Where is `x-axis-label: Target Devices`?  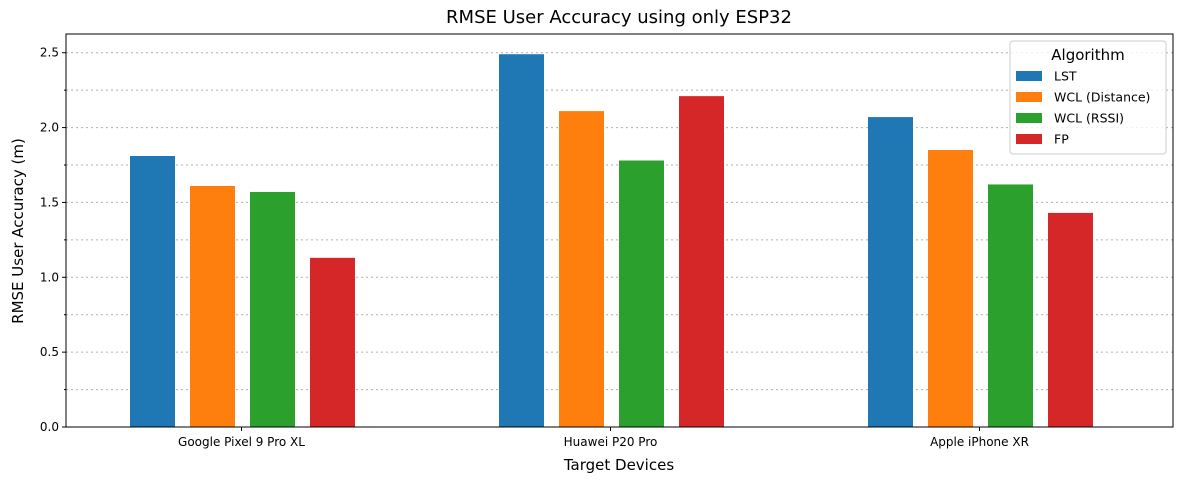
x-axis-label: Target Devices is located at coordinates (618, 465).